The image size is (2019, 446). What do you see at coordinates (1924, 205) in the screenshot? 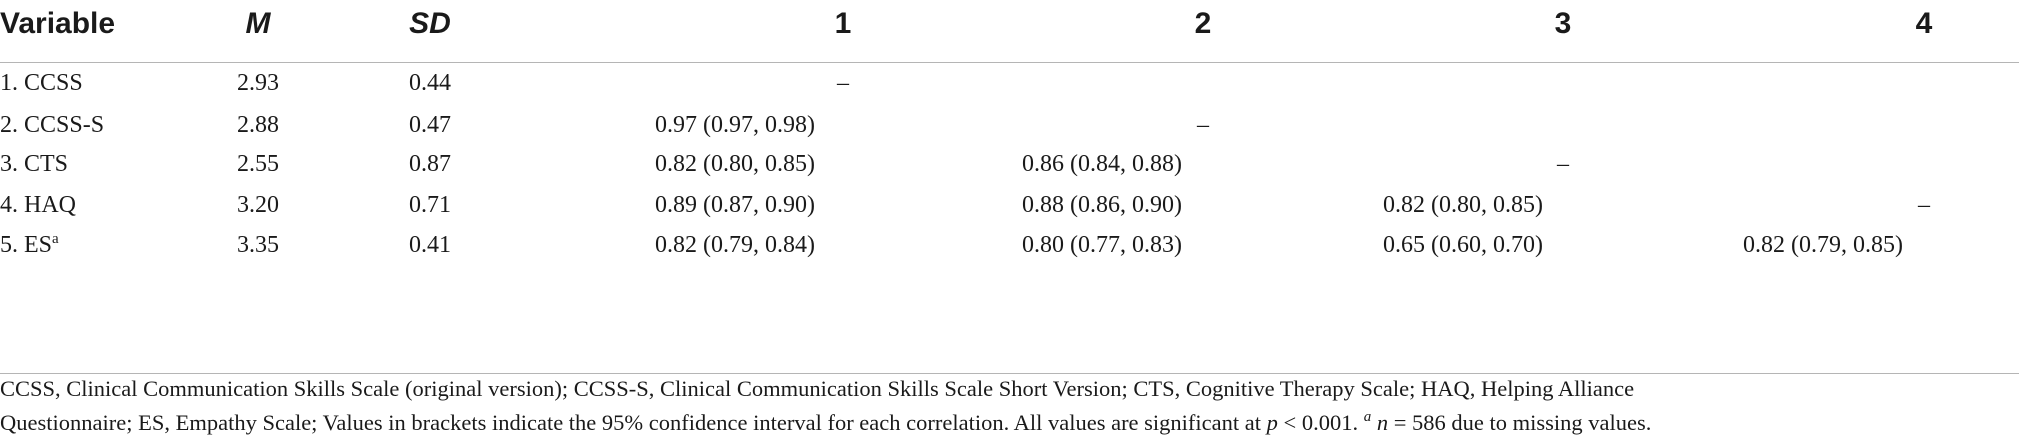
I see `cell-c4: –` at bounding box center [1924, 205].